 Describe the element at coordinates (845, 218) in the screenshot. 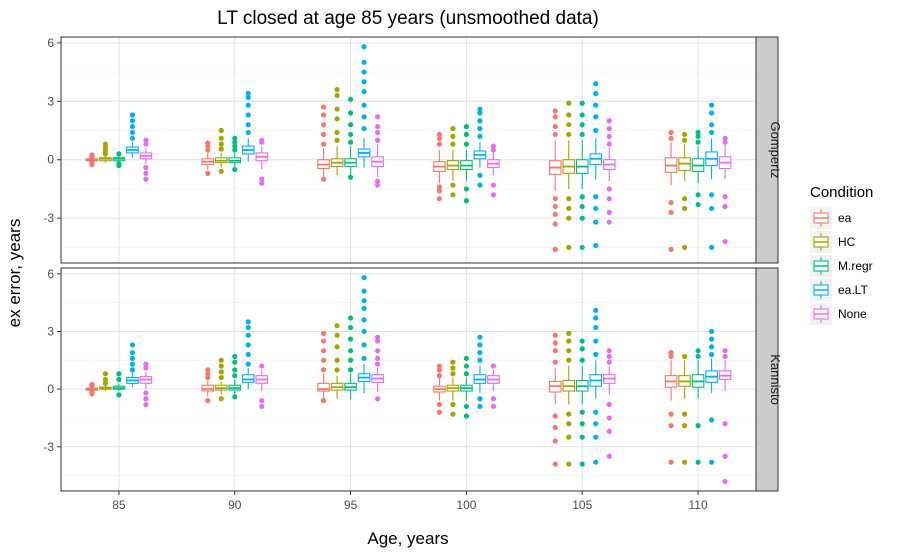

I see `legend-label: ea` at that location.